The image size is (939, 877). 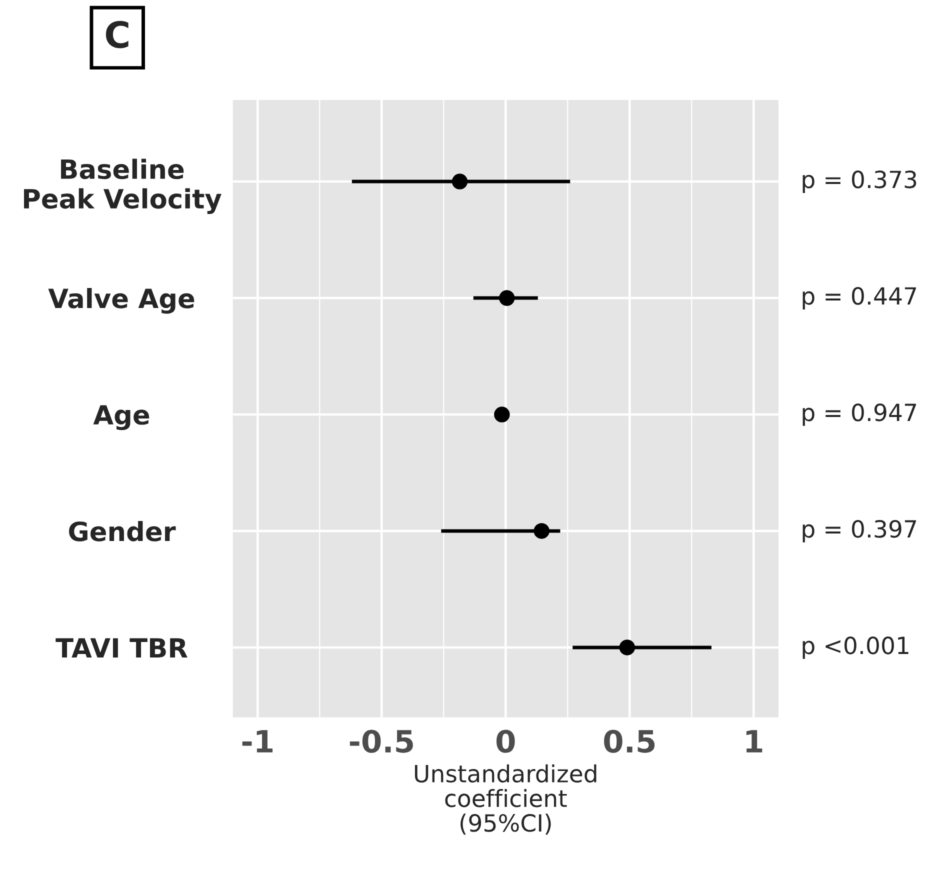 I want to click on text: p = 0.947, so click(x=859, y=415).